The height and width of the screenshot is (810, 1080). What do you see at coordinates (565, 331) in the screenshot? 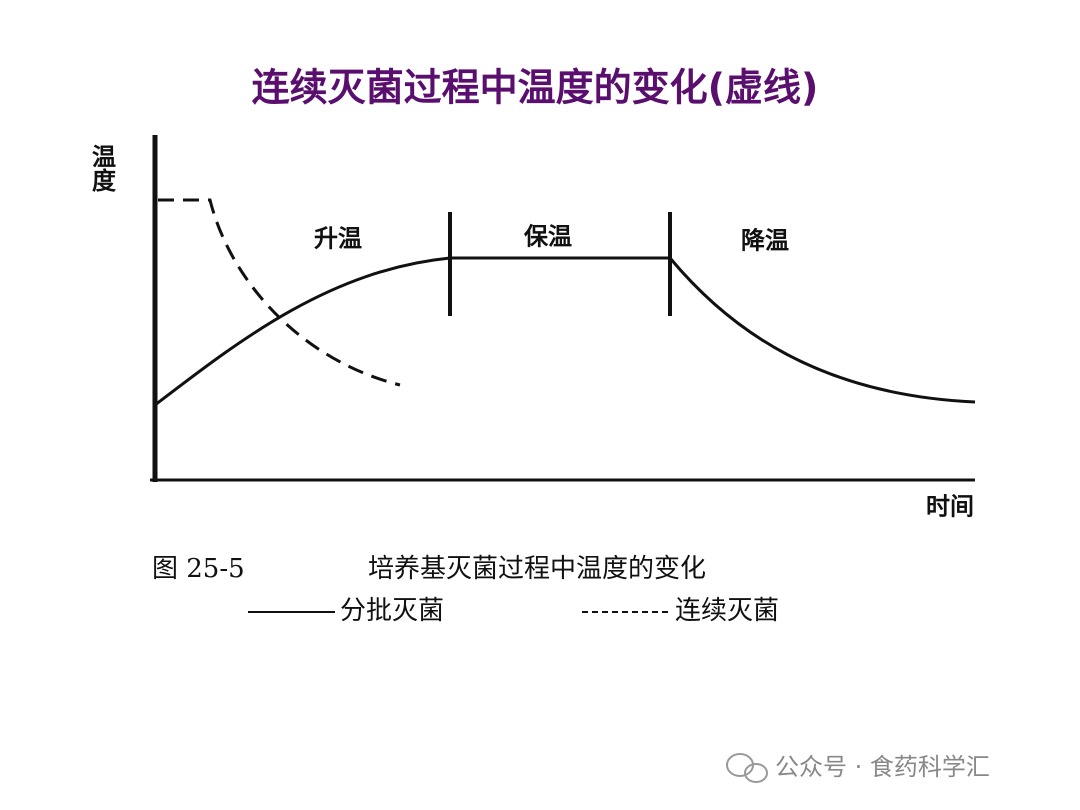
I see `batch-curve` at bounding box center [565, 331].